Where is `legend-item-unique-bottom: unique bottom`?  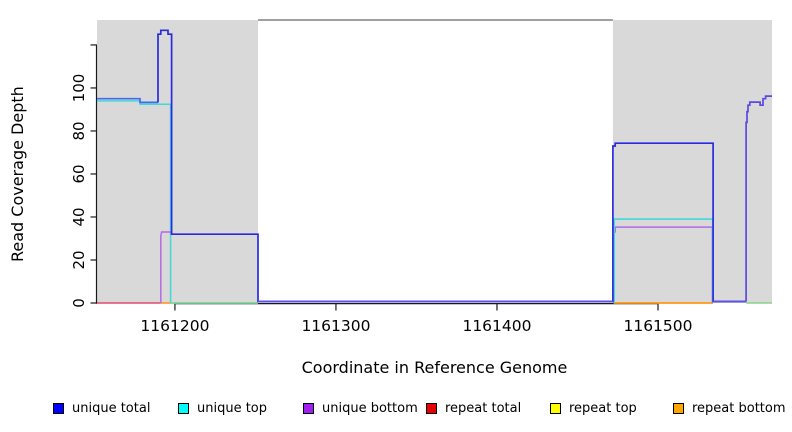 legend-item-unique-bottom: unique bottom is located at coordinates (360, 408).